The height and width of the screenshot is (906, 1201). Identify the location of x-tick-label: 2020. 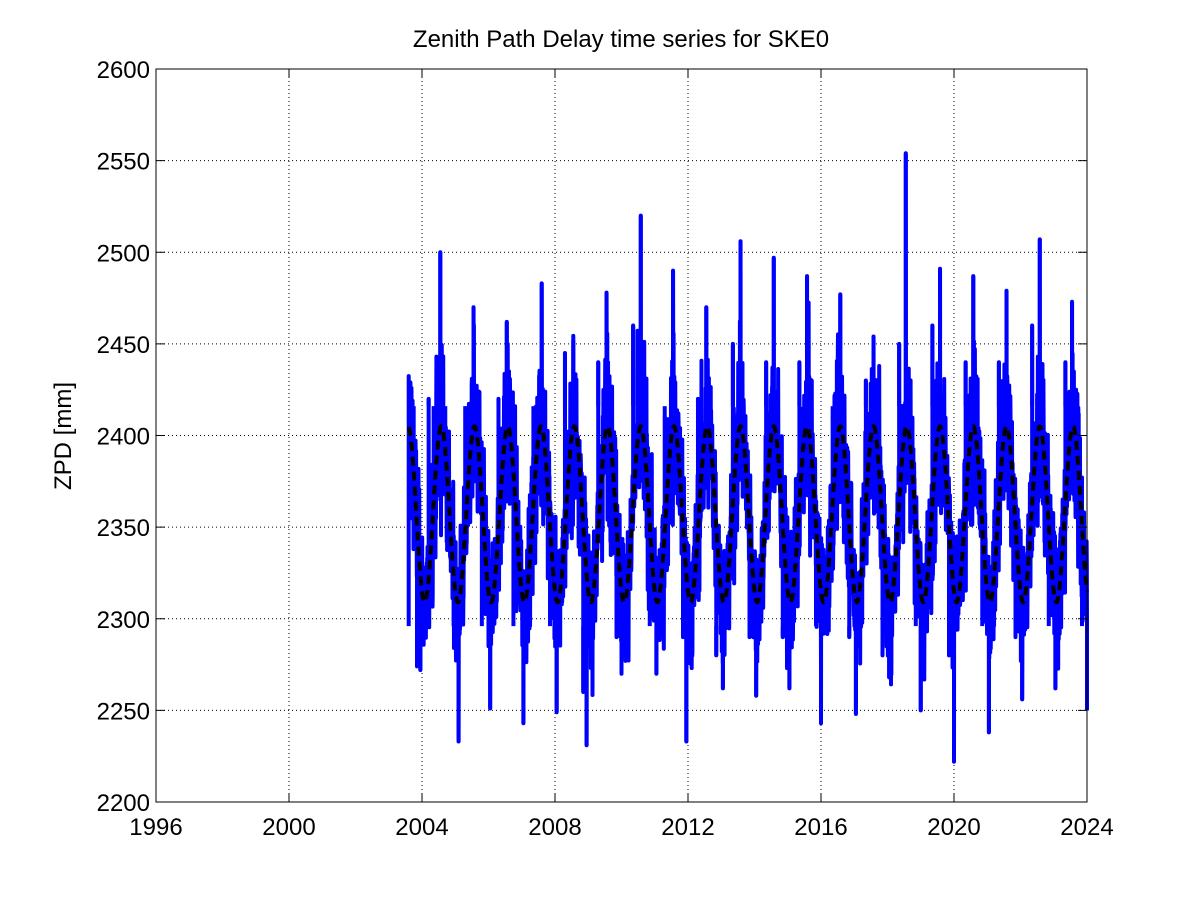
(953, 827).